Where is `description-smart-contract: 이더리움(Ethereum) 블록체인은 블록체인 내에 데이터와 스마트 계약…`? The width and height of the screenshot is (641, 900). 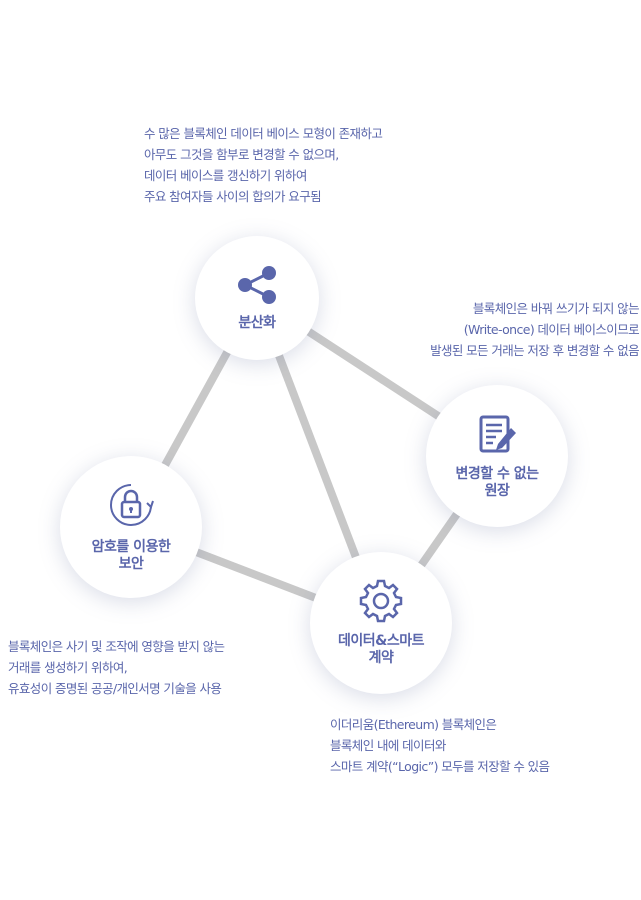
description-smart-contract: 이더리움(Ethereum) 블록체인은 블록체인 내에 데이터와 스마트 계약… is located at coordinates (440, 745).